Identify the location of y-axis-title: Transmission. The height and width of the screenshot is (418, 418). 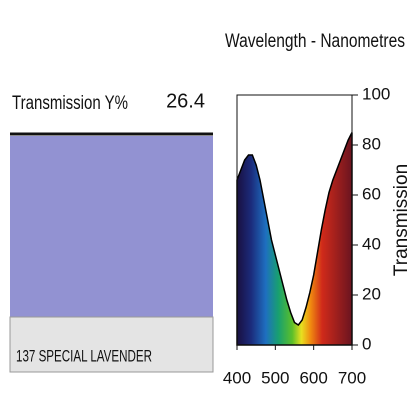
(401, 220).